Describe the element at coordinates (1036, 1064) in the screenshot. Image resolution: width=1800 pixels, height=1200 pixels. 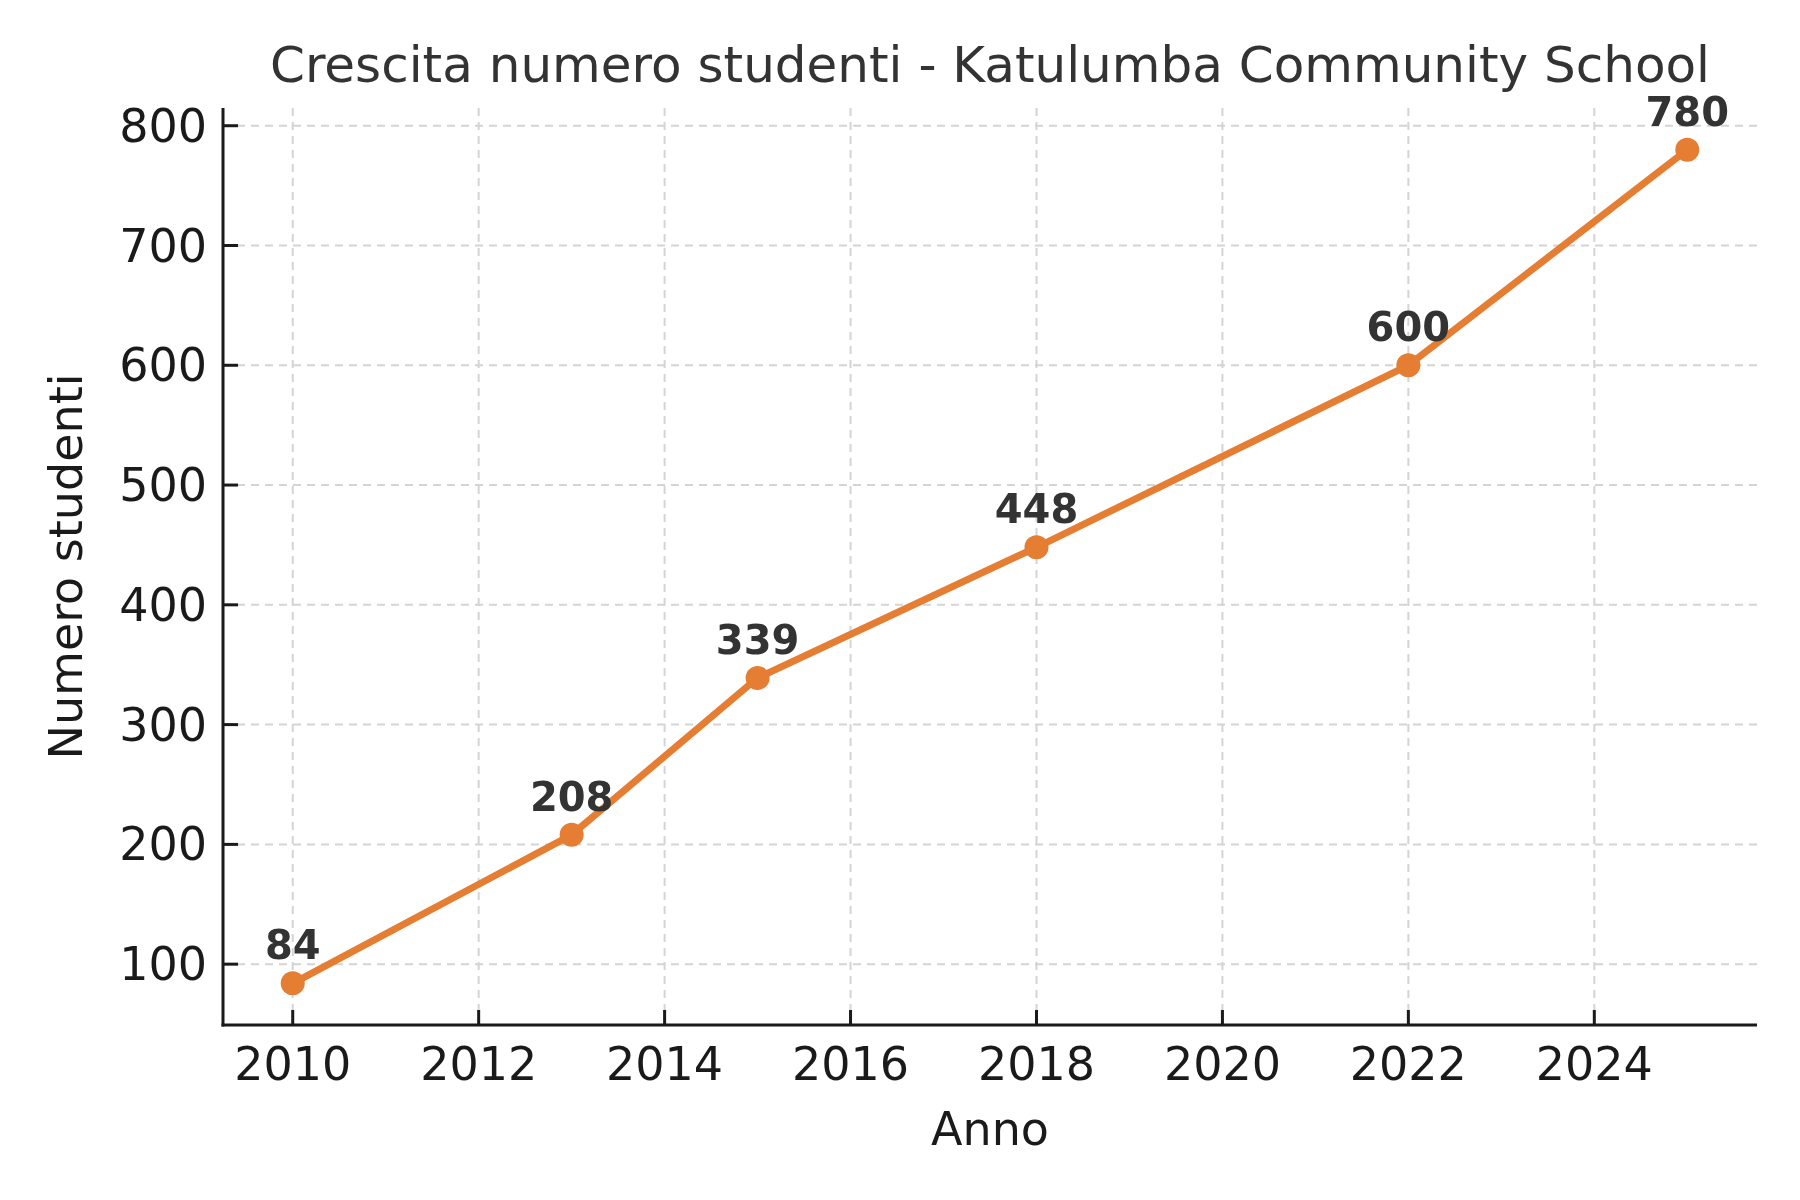
I see `x-tick-label: 2018` at that location.